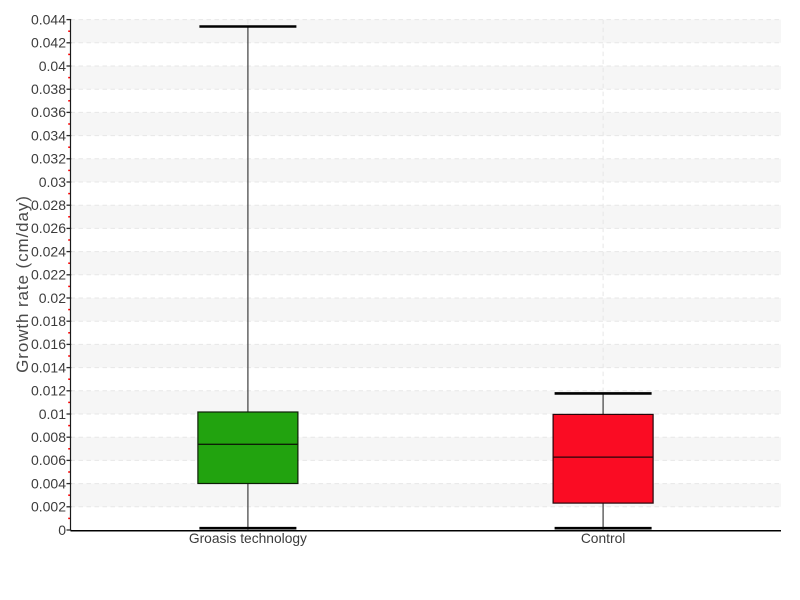  What do you see at coordinates (48, 159) in the screenshot?
I see `svg-text: 0.032` at bounding box center [48, 159].